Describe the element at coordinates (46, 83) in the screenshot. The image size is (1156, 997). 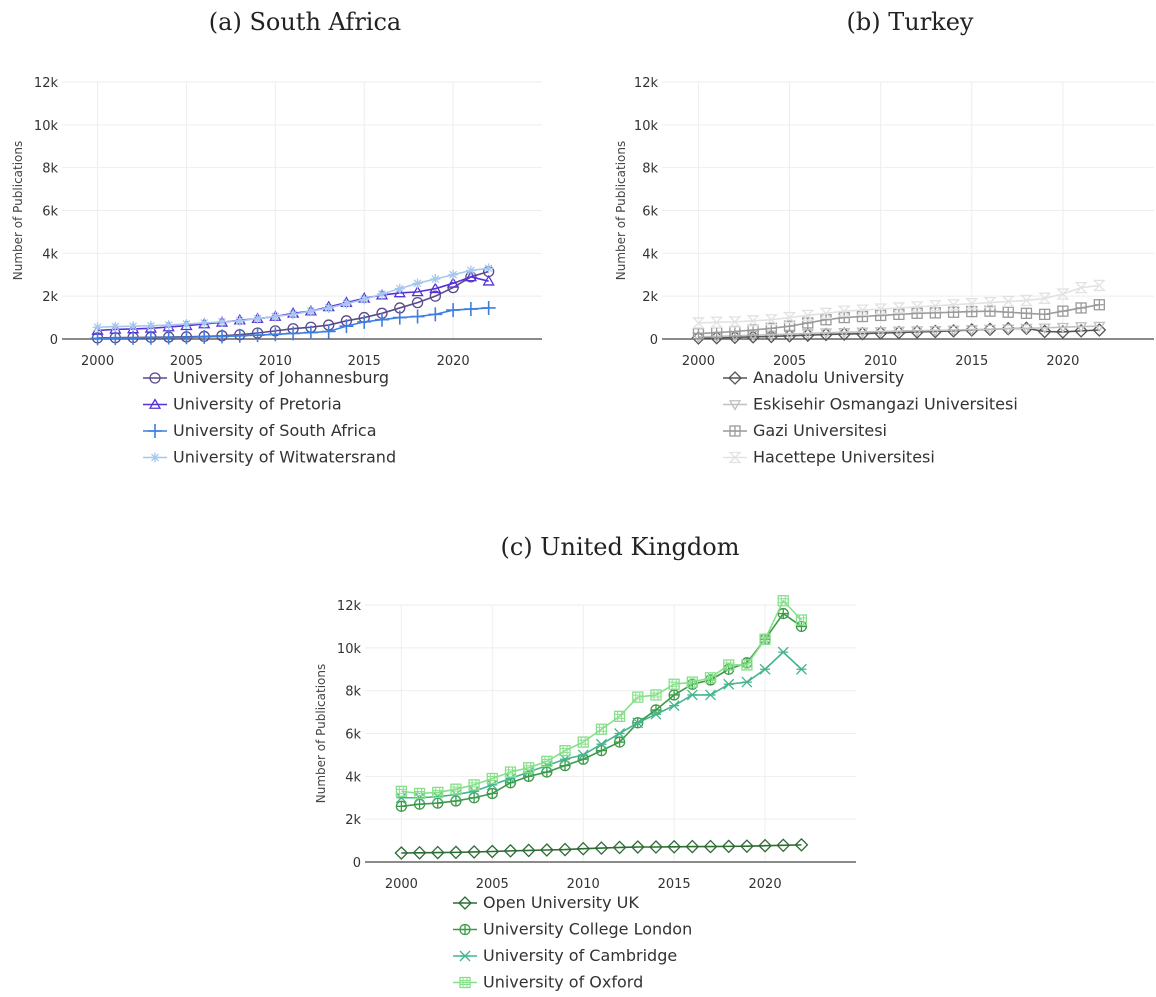
I see `y-tick-label: 12k` at that location.